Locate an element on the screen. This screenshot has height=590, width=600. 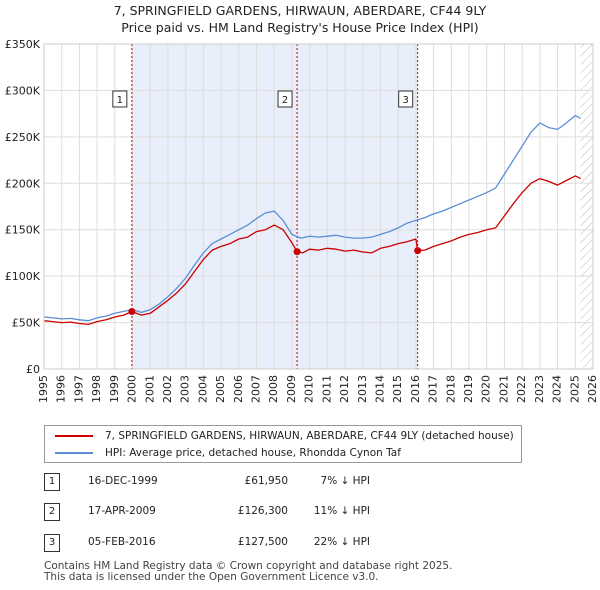
x-tick-label: 2015 is located at coordinates (397, 389).